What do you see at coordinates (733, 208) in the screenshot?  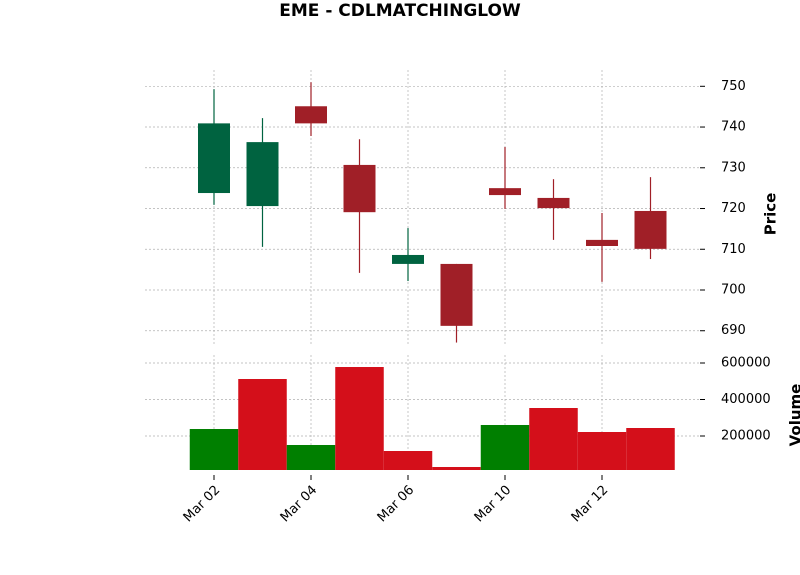 I see `y-tick-label: 720` at bounding box center [733, 208].